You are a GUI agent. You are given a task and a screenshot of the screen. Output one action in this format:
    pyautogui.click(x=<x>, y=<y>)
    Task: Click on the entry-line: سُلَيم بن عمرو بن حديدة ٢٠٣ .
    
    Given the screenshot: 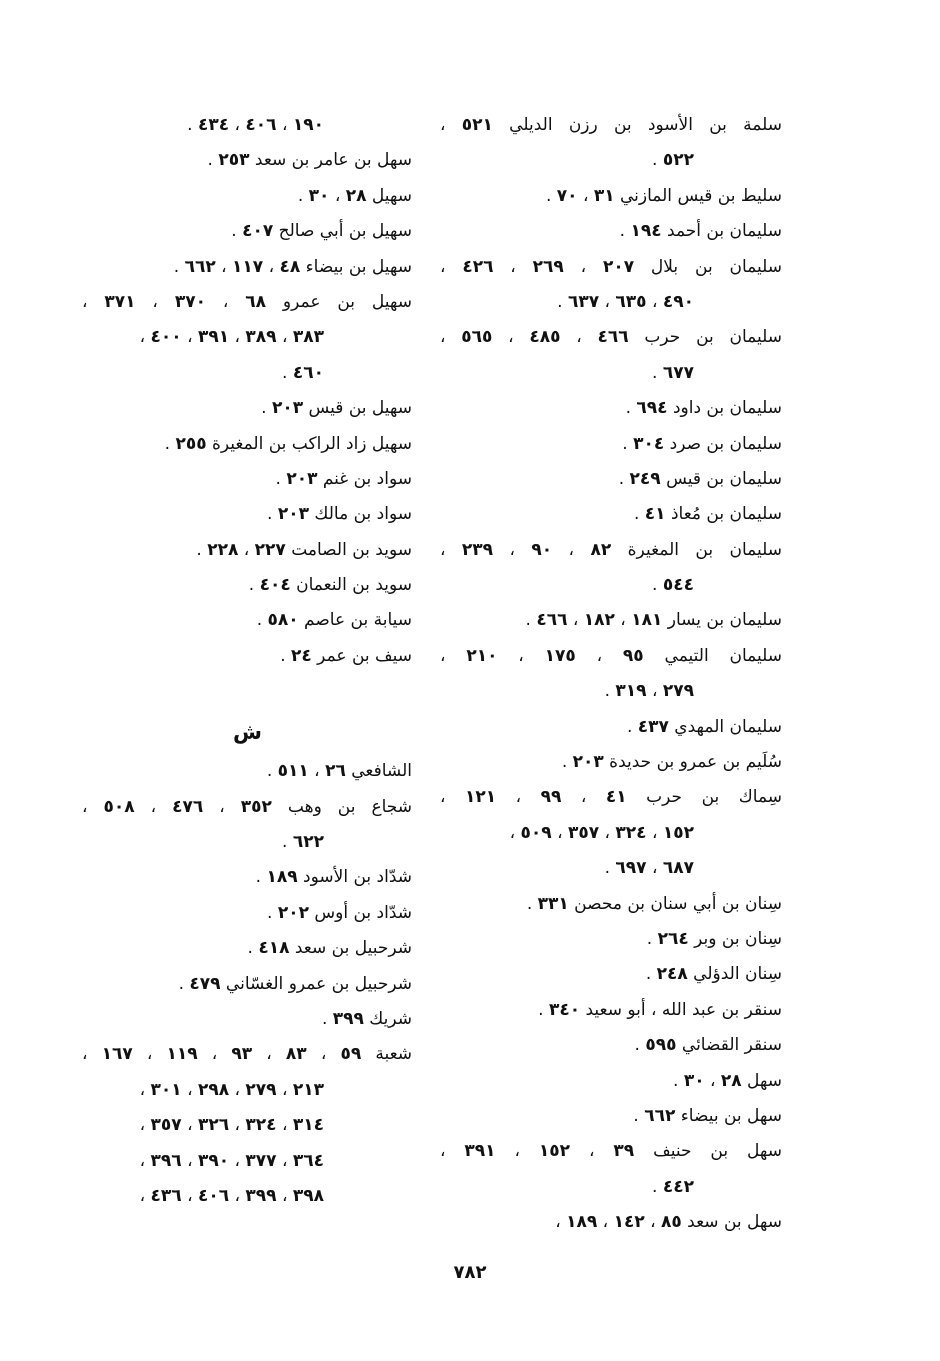 What is the action you would take?
    pyautogui.click(x=671, y=762)
    